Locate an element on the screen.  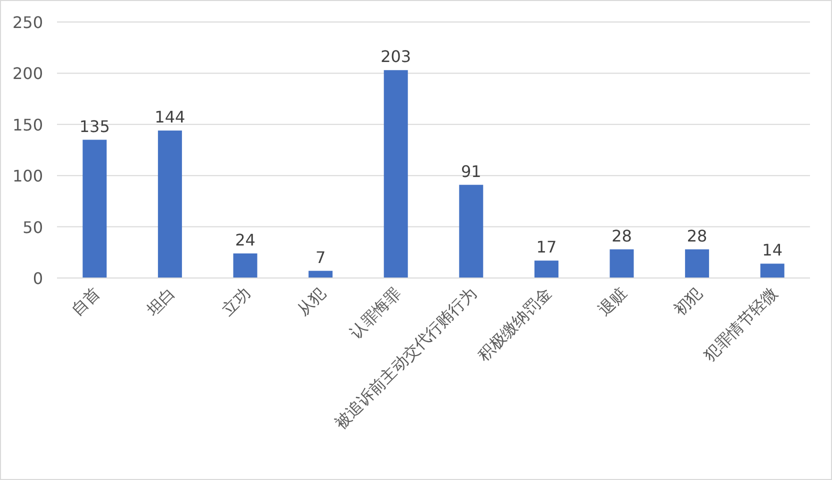
x-tick-label: 自首 is located at coordinates (85, 301).